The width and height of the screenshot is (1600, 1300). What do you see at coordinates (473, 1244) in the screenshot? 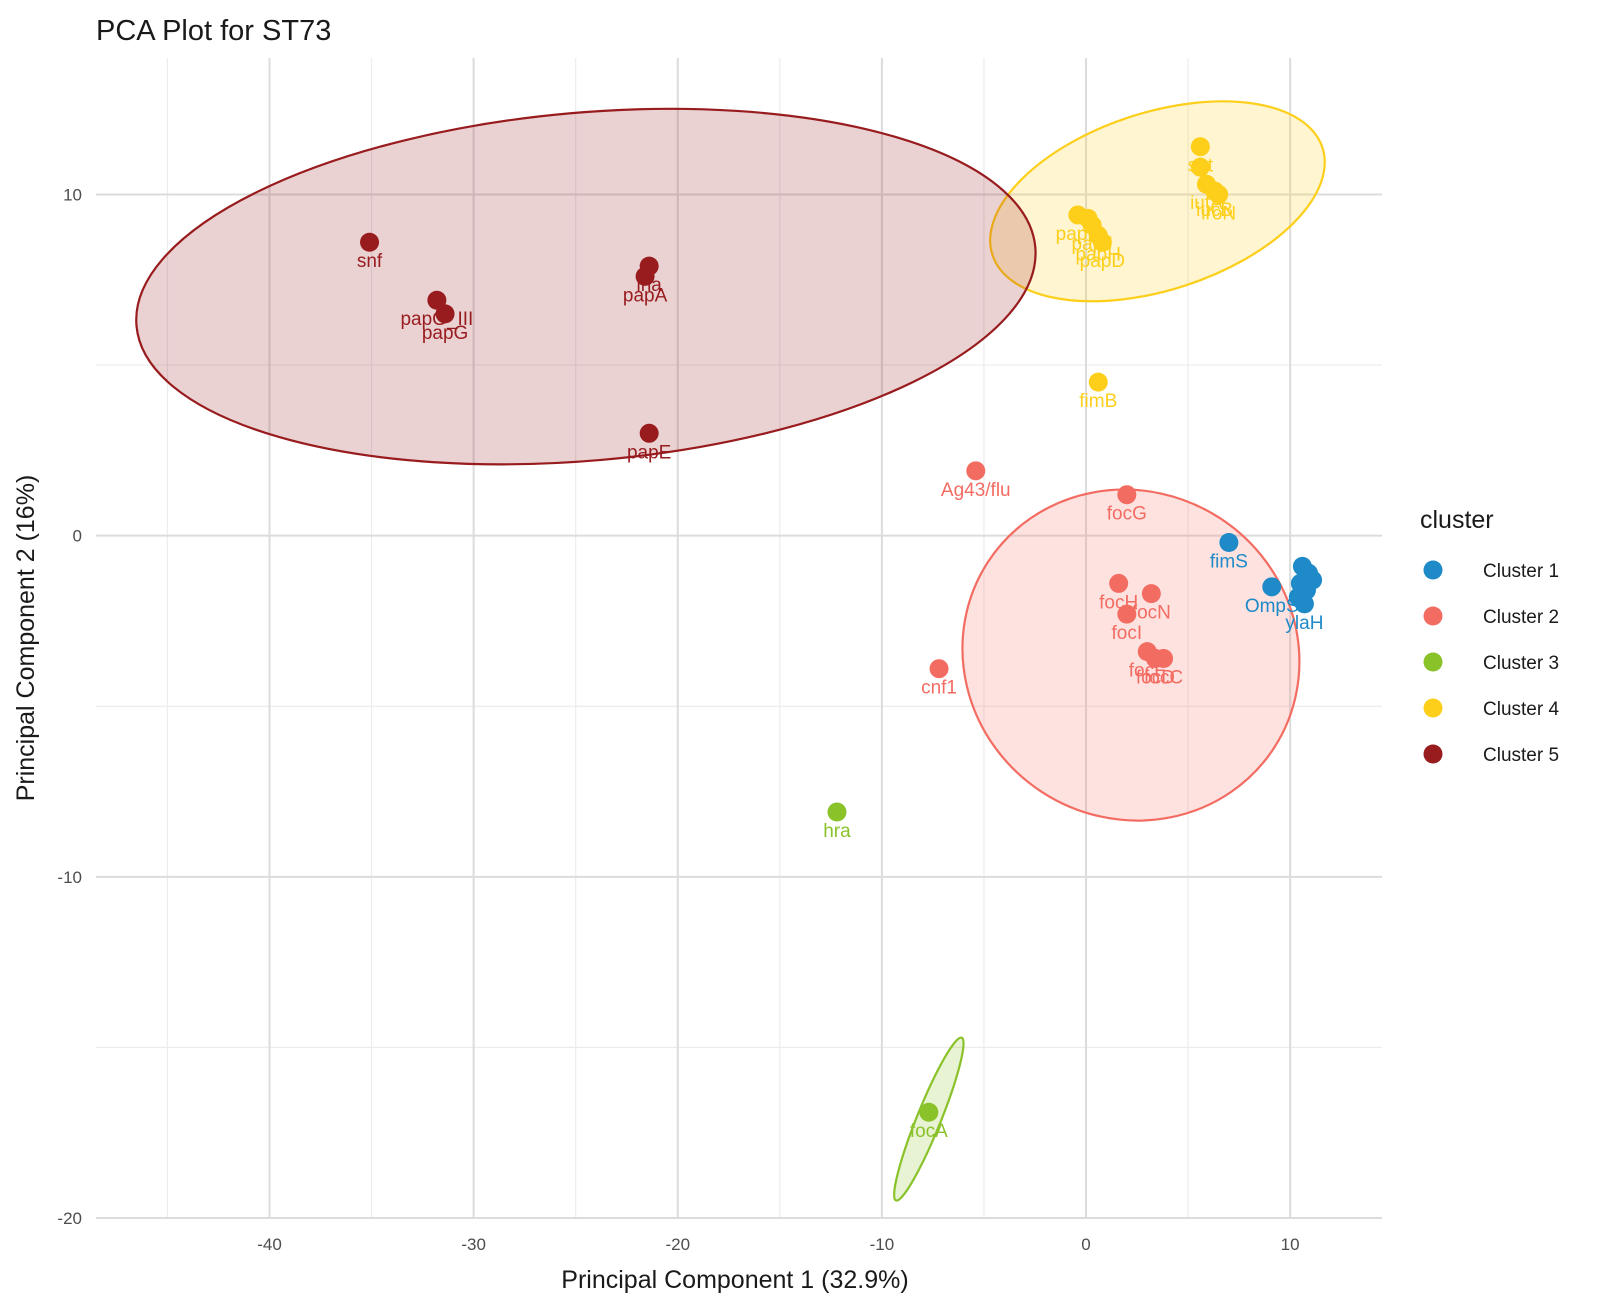
I see `x-tick-label: -30` at bounding box center [473, 1244].